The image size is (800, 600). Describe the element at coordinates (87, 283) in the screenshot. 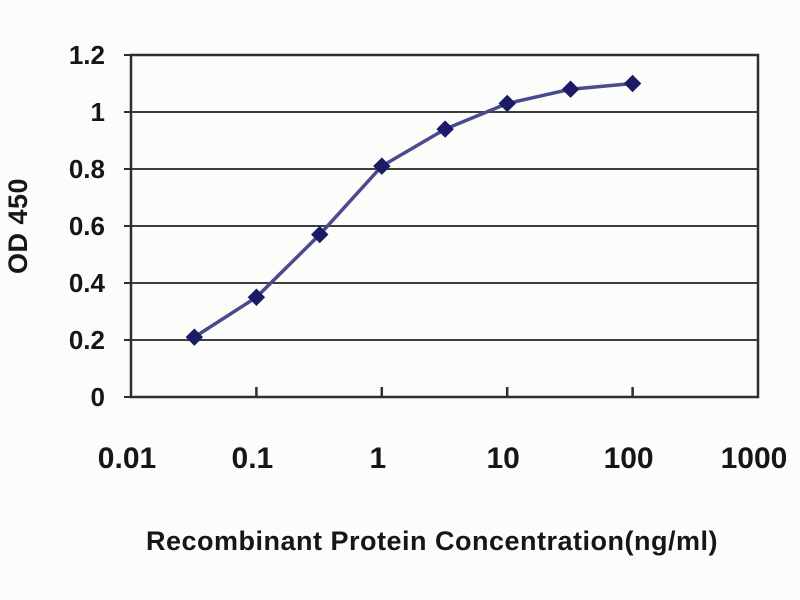

I see `y-tick-label: 0.4` at that location.